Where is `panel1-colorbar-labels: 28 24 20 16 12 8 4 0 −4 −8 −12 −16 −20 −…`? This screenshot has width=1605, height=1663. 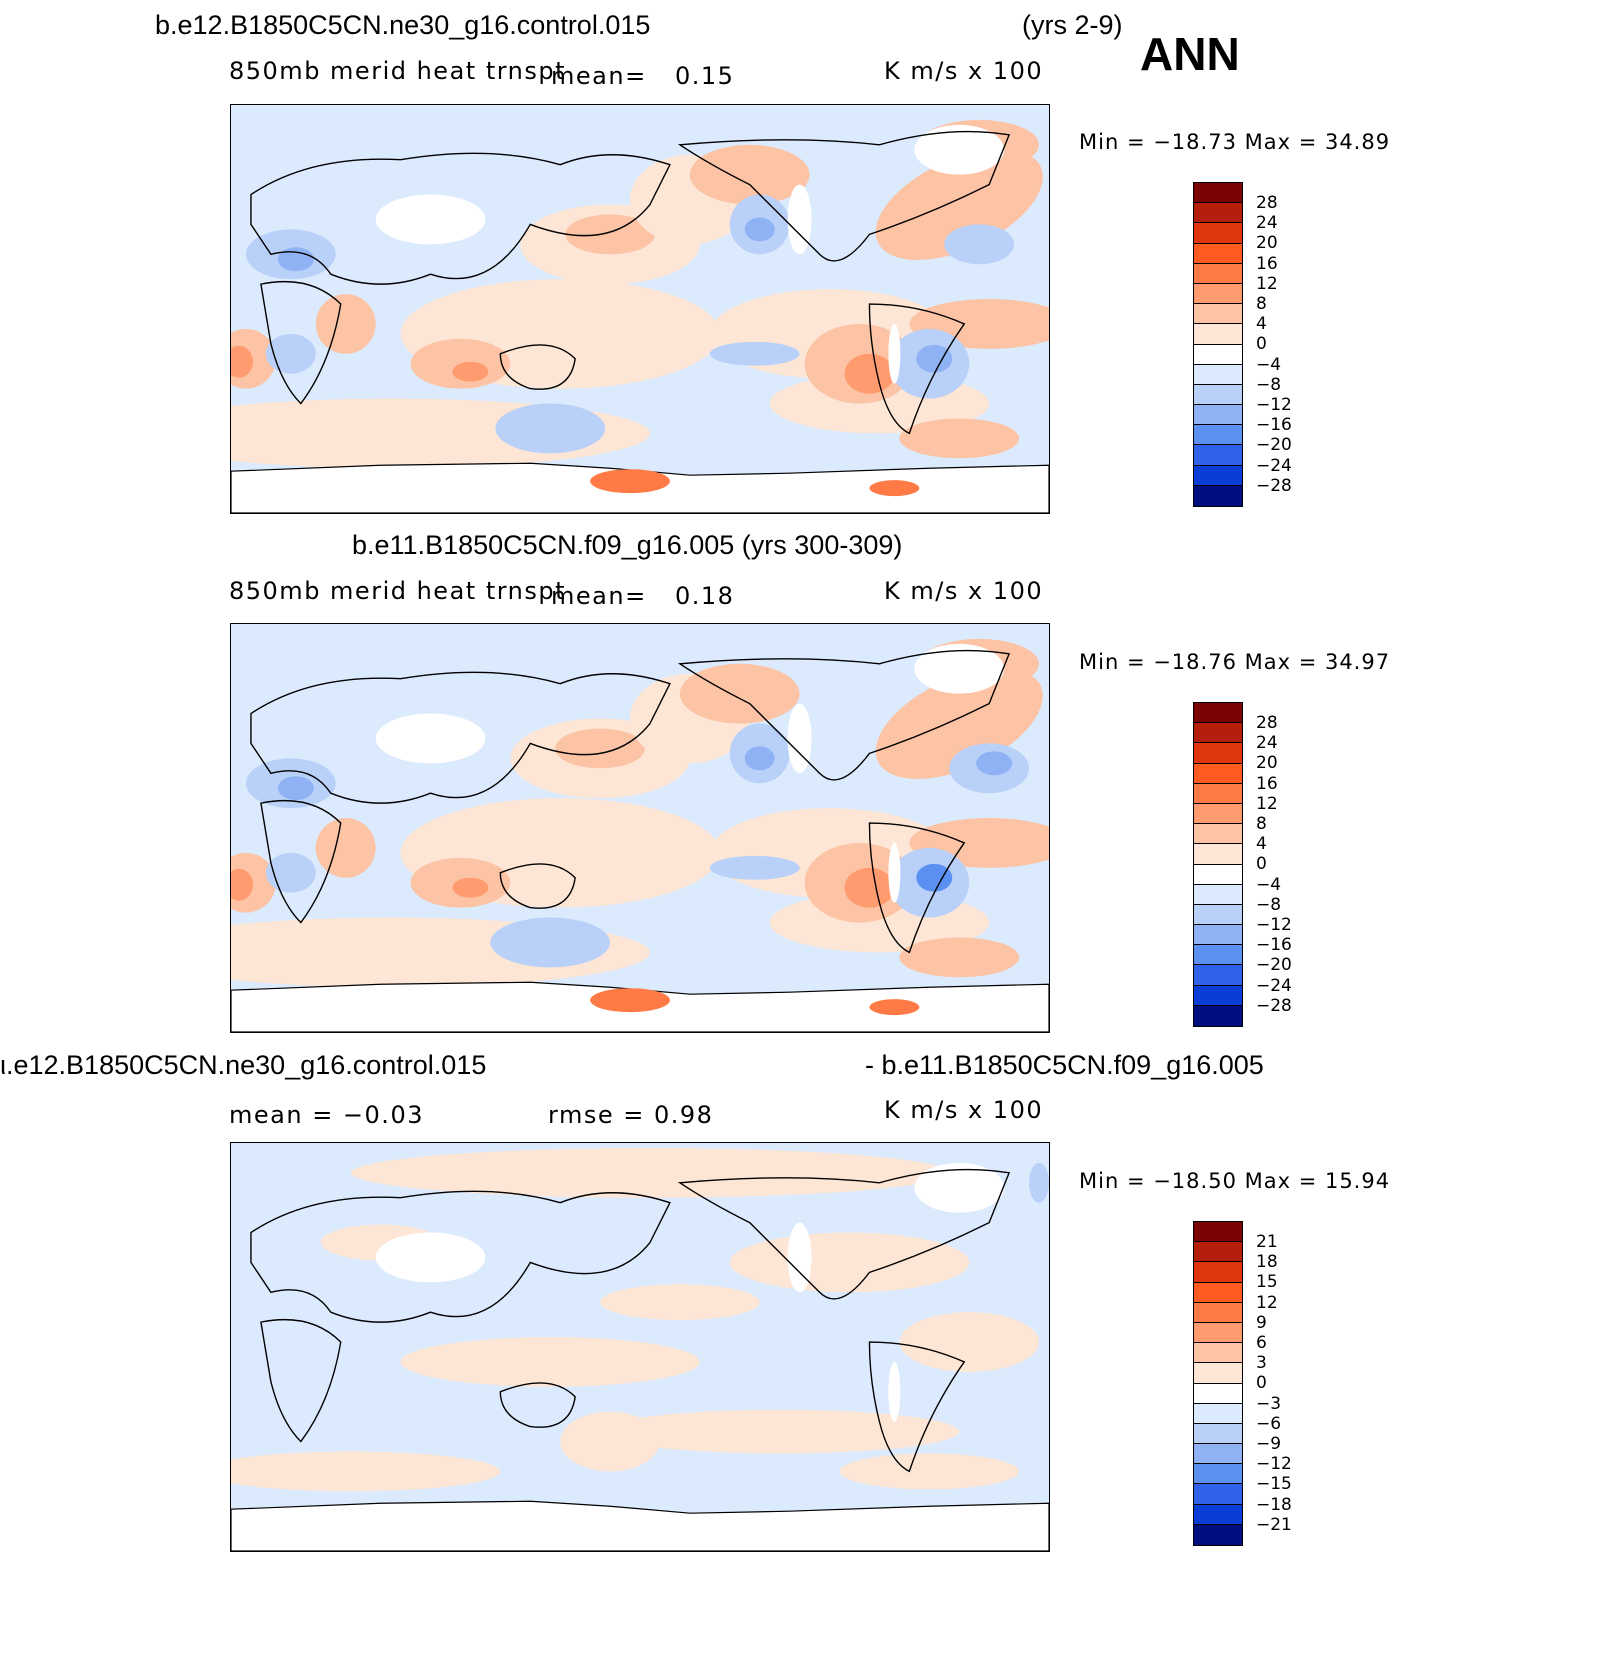
panel1-colorbar-labels: 28 24 20 16 12 8 4 0 −4 −8 −12 −16 −20 −… is located at coordinates (1274, 344).